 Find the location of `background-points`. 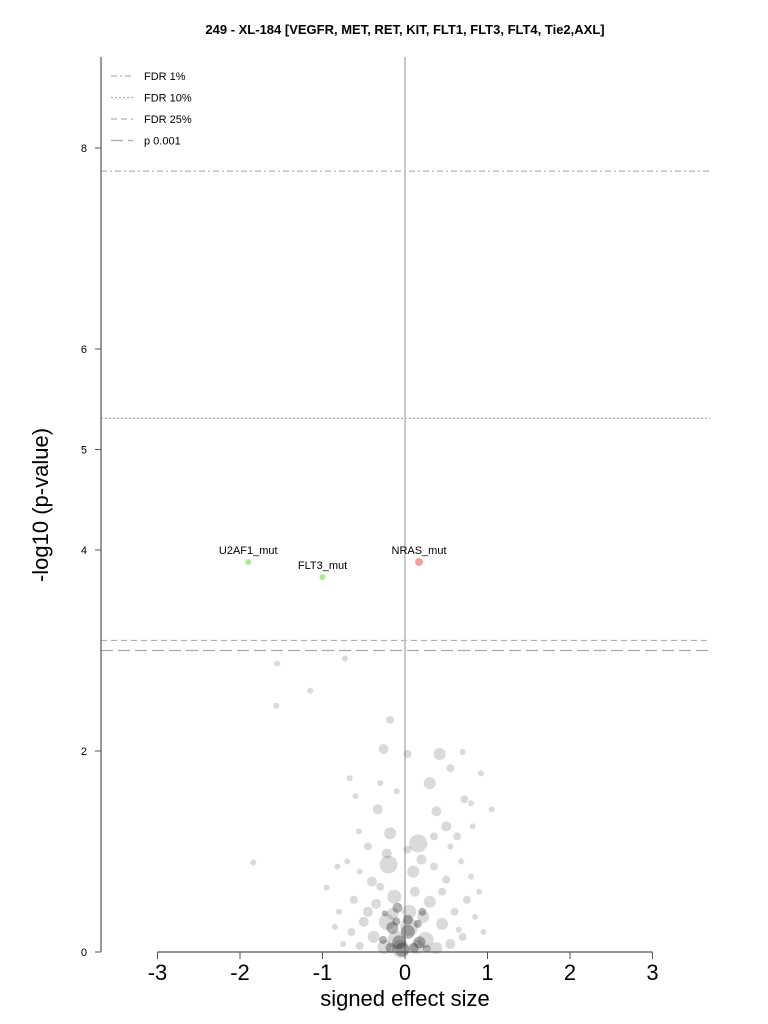

background-points is located at coordinates (372, 806).